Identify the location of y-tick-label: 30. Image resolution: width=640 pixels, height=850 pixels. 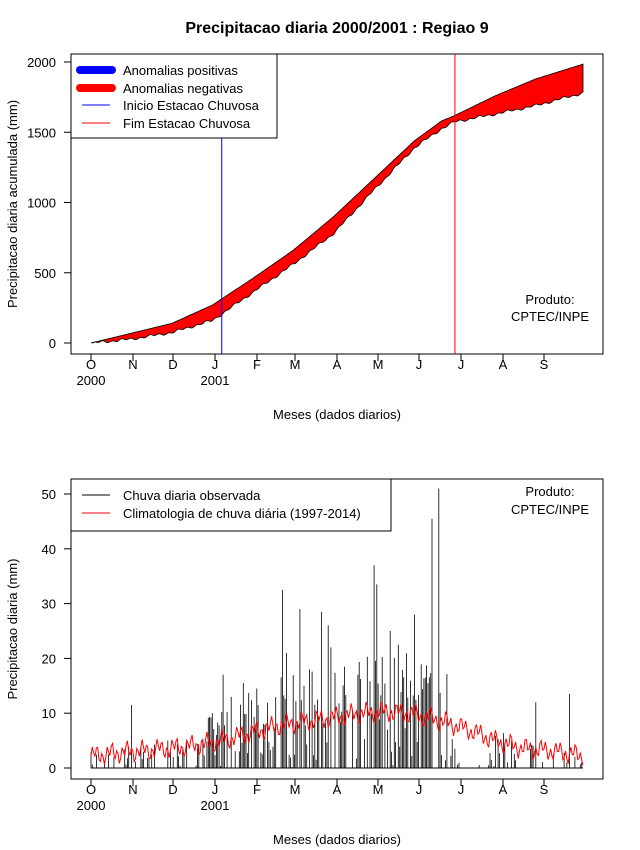
(49, 604).